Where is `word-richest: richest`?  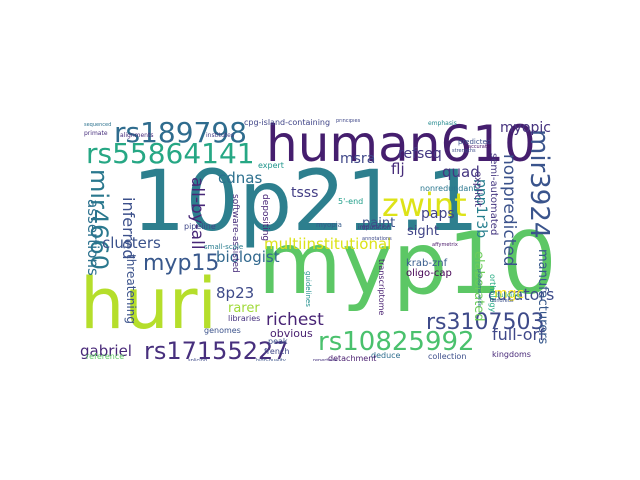 word-richest: richest is located at coordinates (295, 320).